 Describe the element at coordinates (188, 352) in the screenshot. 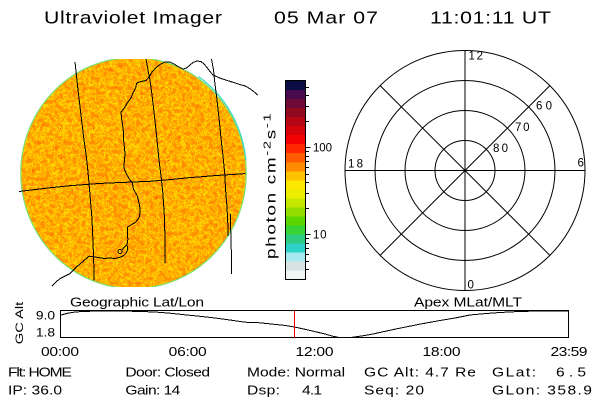

I see `svg-text: 06:00` at that location.